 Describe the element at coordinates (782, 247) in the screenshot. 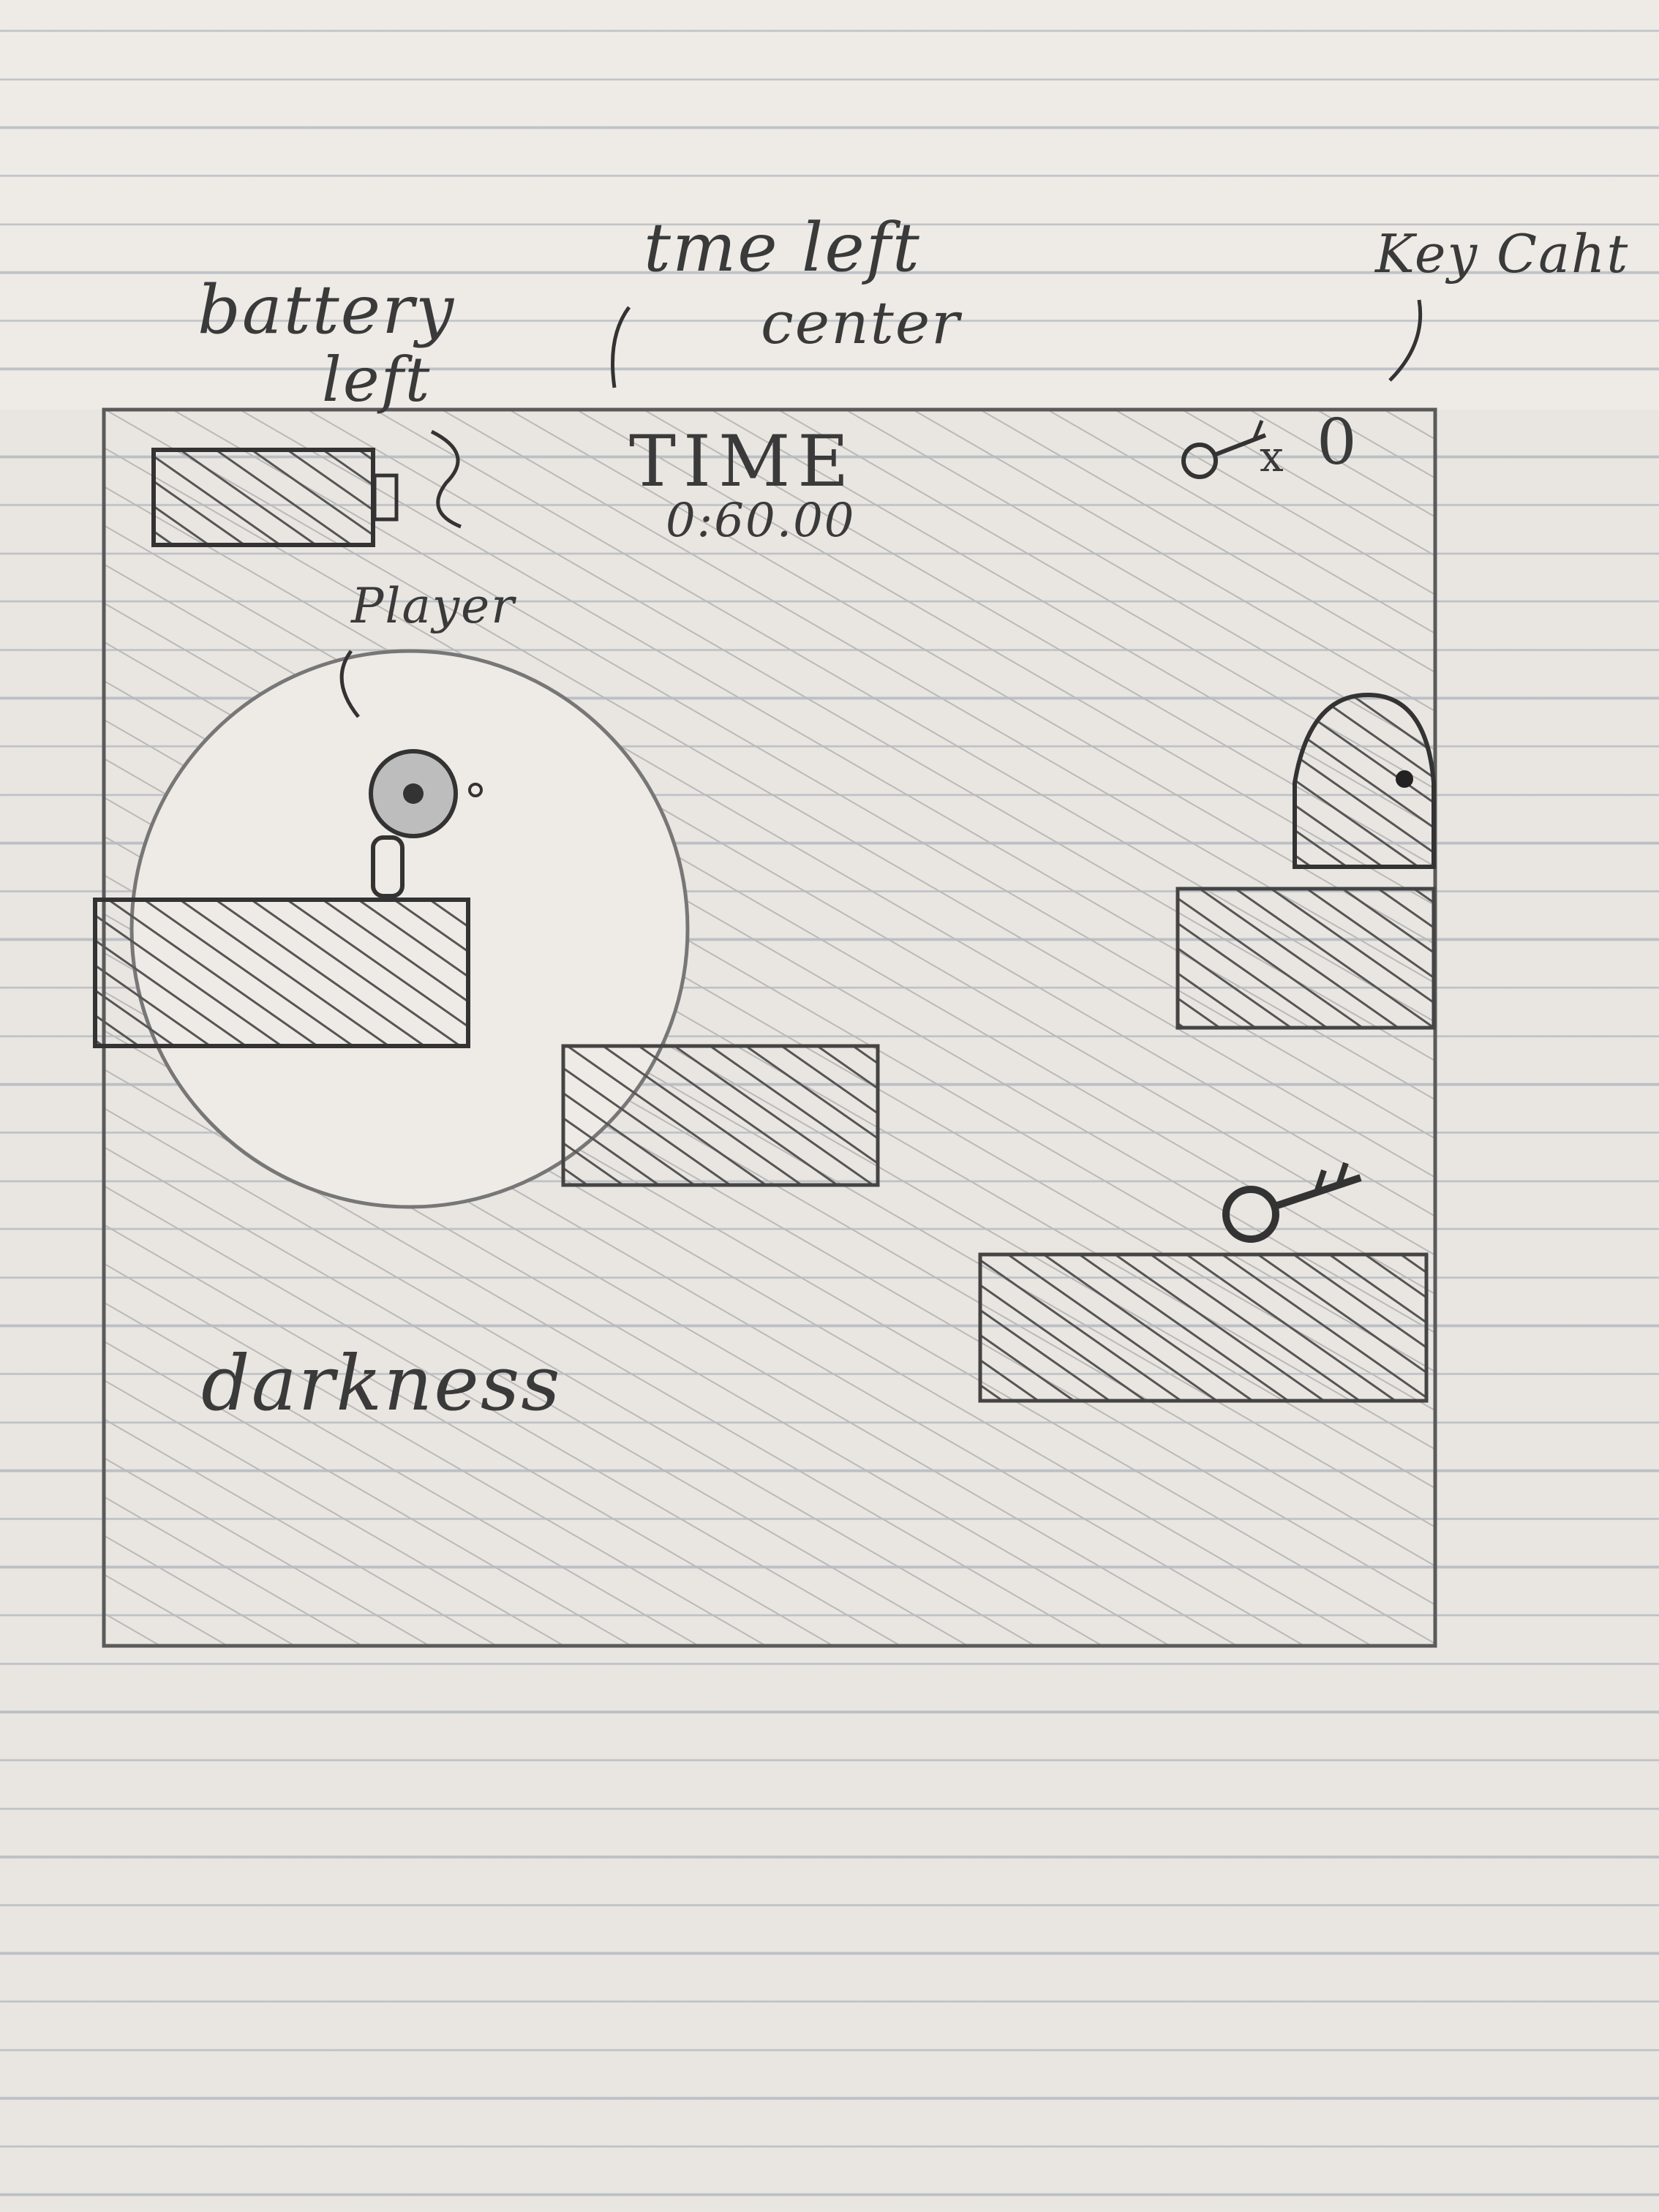

I see `time-annotation-line1: tme left` at that location.